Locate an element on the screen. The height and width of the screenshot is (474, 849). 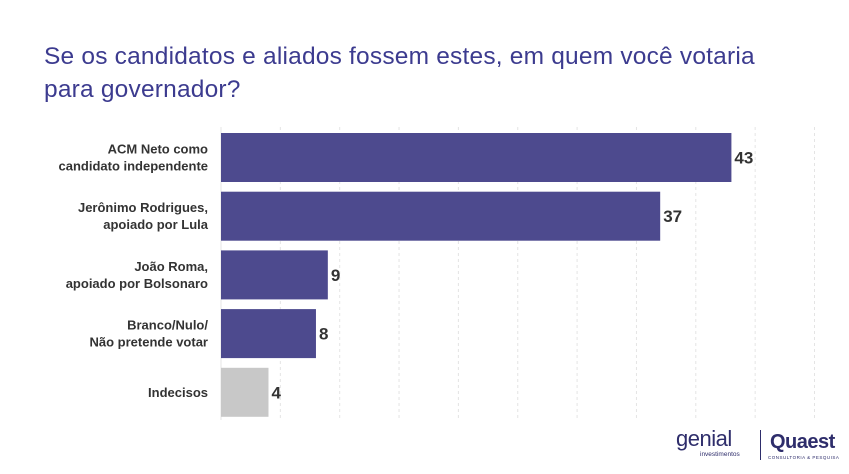
category-label-line: Jerônimo Rodrigues, is located at coordinates (143, 207).